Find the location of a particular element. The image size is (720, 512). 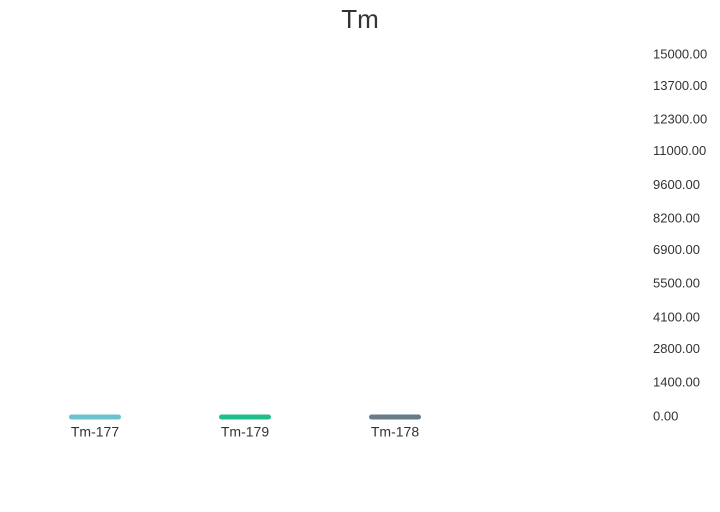

y-tick-label: 8200.00 is located at coordinates (676, 218).